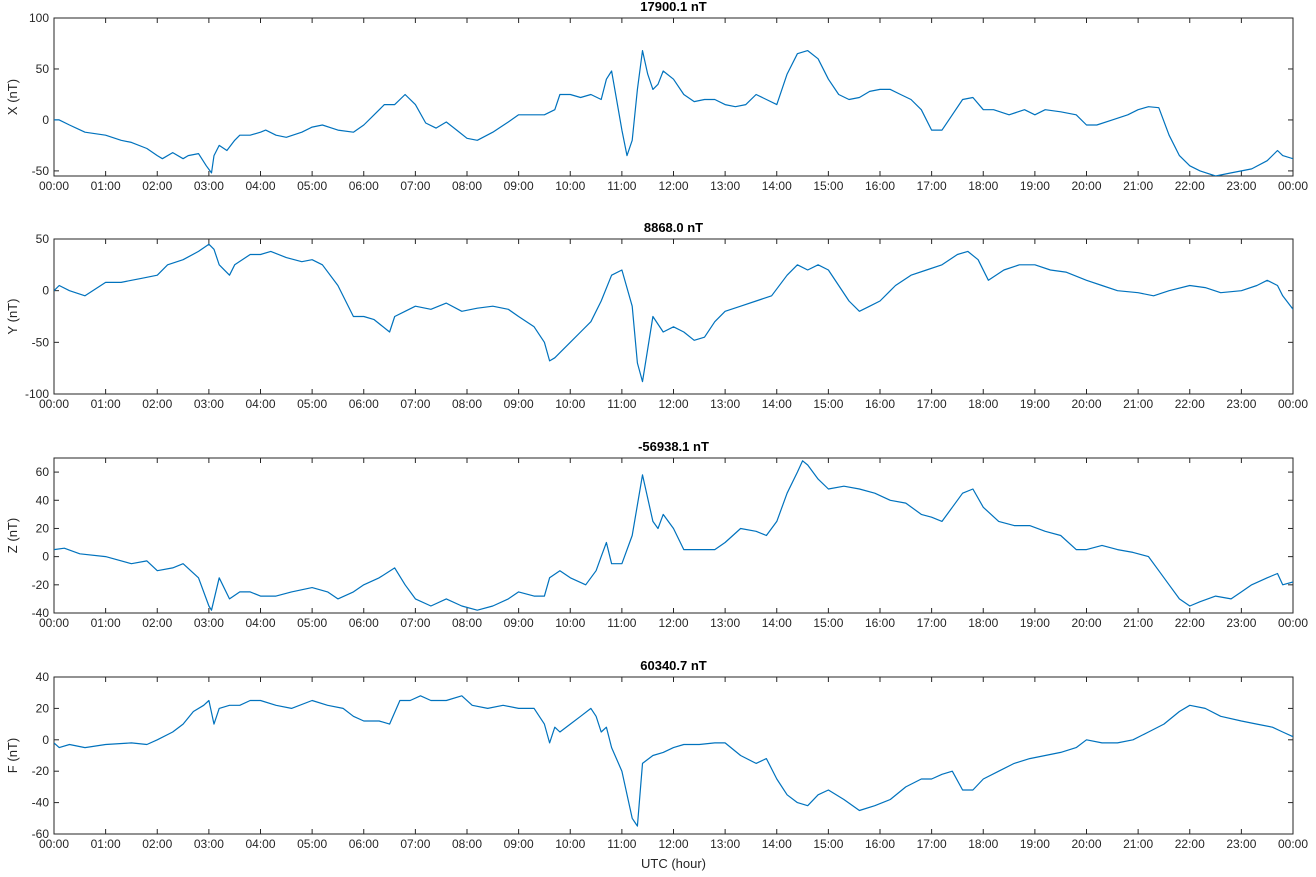  Describe the element at coordinates (673, 623) in the screenshot. I see `x-tick-label: 12:00` at that location.